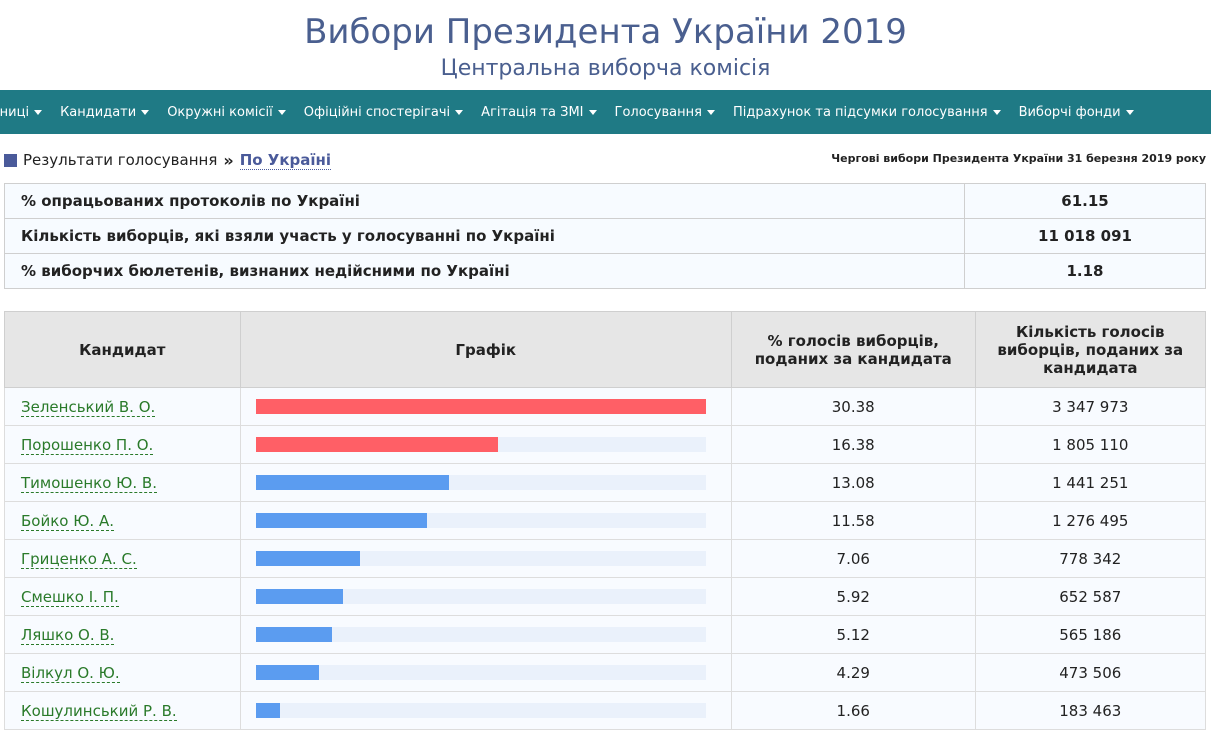  Describe the element at coordinates (853, 672) in the screenshot. I see `percent-cell: 4.29` at that location.